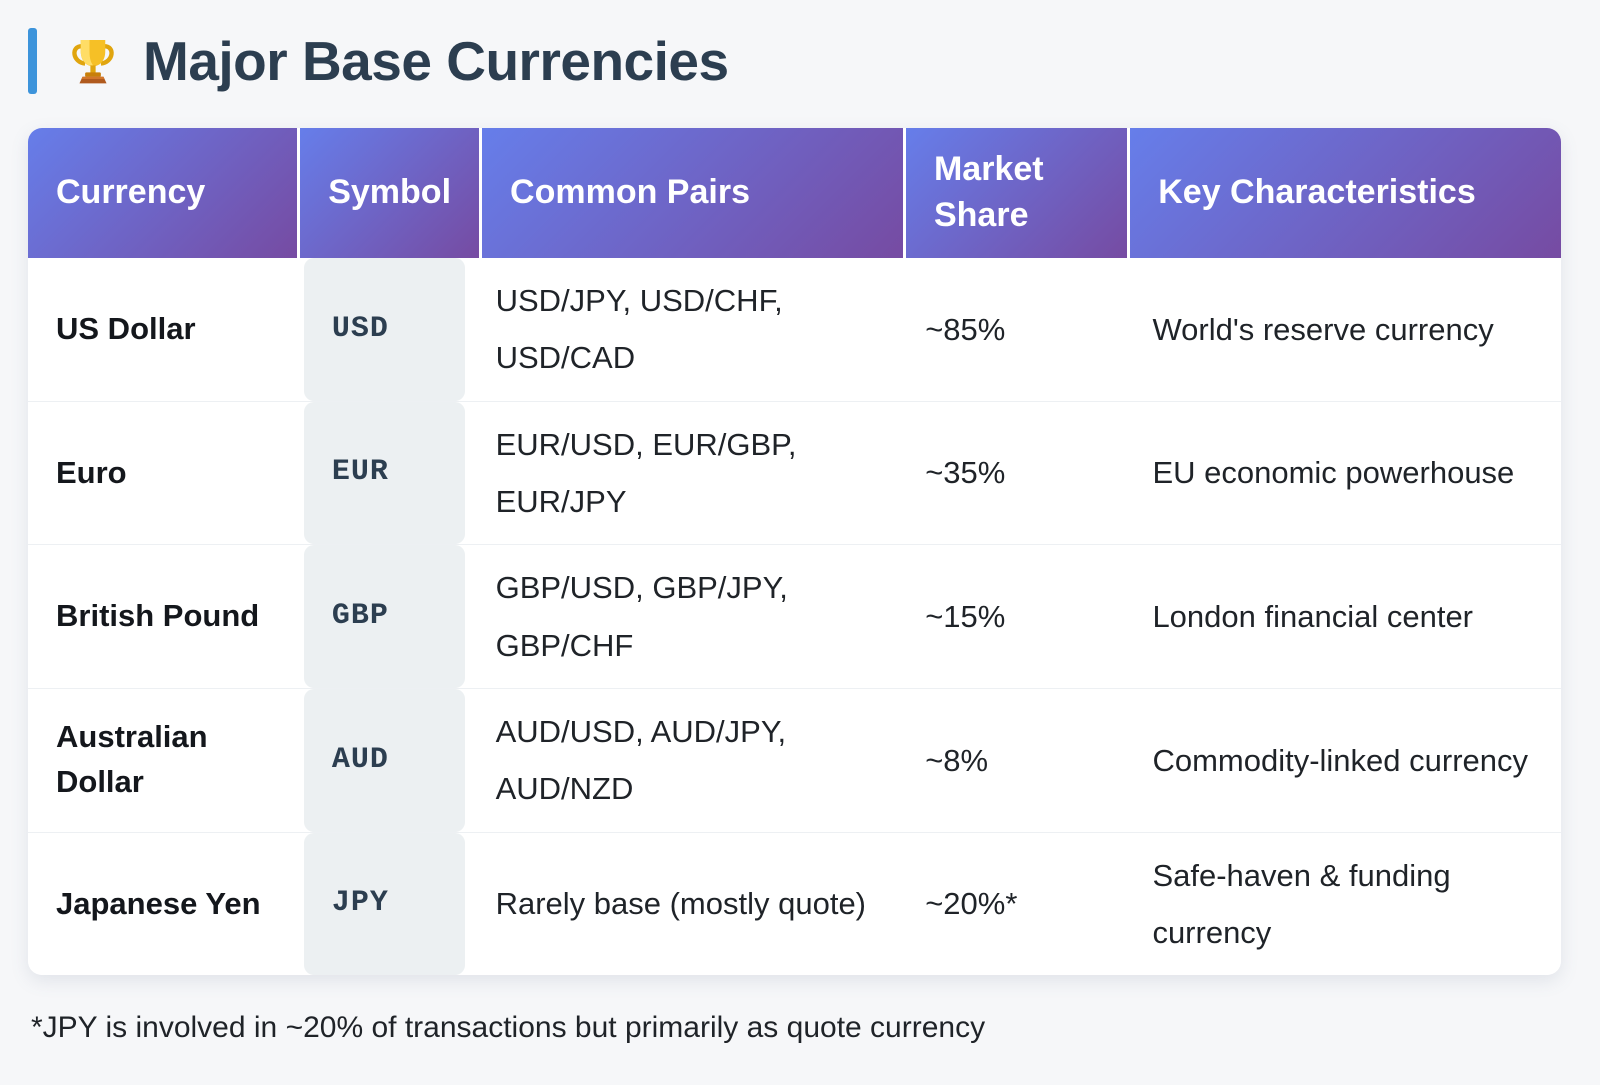 This screenshot has height=1085, width=1600. Describe the element at coordinates (132, 759) in the screenshot. I see `currency-name: Australian Dollar` at that location.